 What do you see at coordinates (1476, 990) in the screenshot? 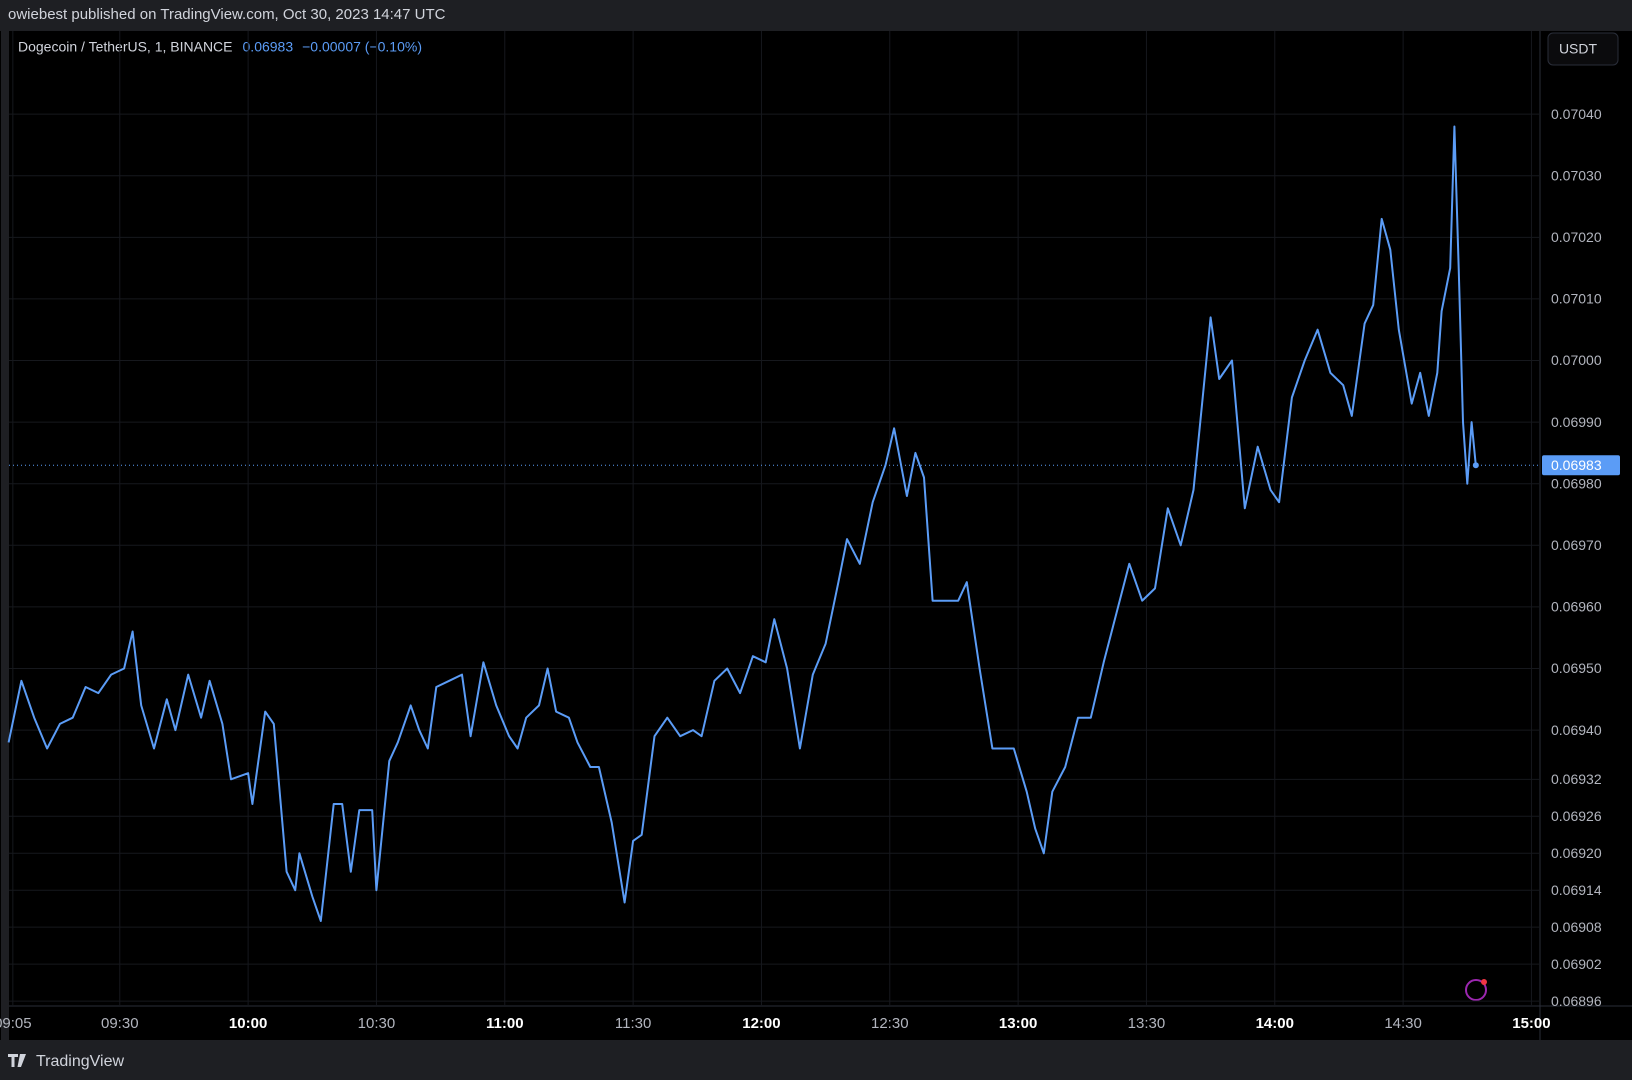
I see `alert-icon` at bounding box center [1476, 990].